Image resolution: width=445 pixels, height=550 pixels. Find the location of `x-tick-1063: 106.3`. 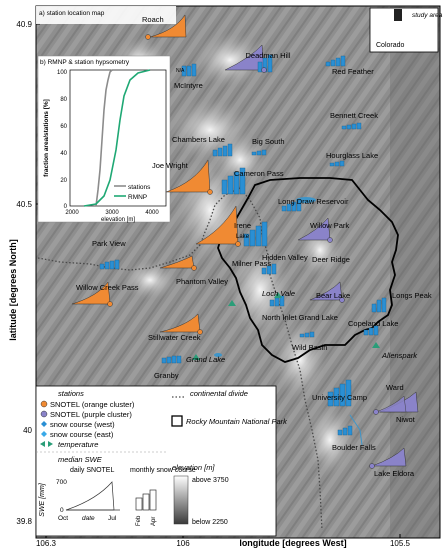

x-tick-1063: 106.3 is located at coordinates (46, 543).